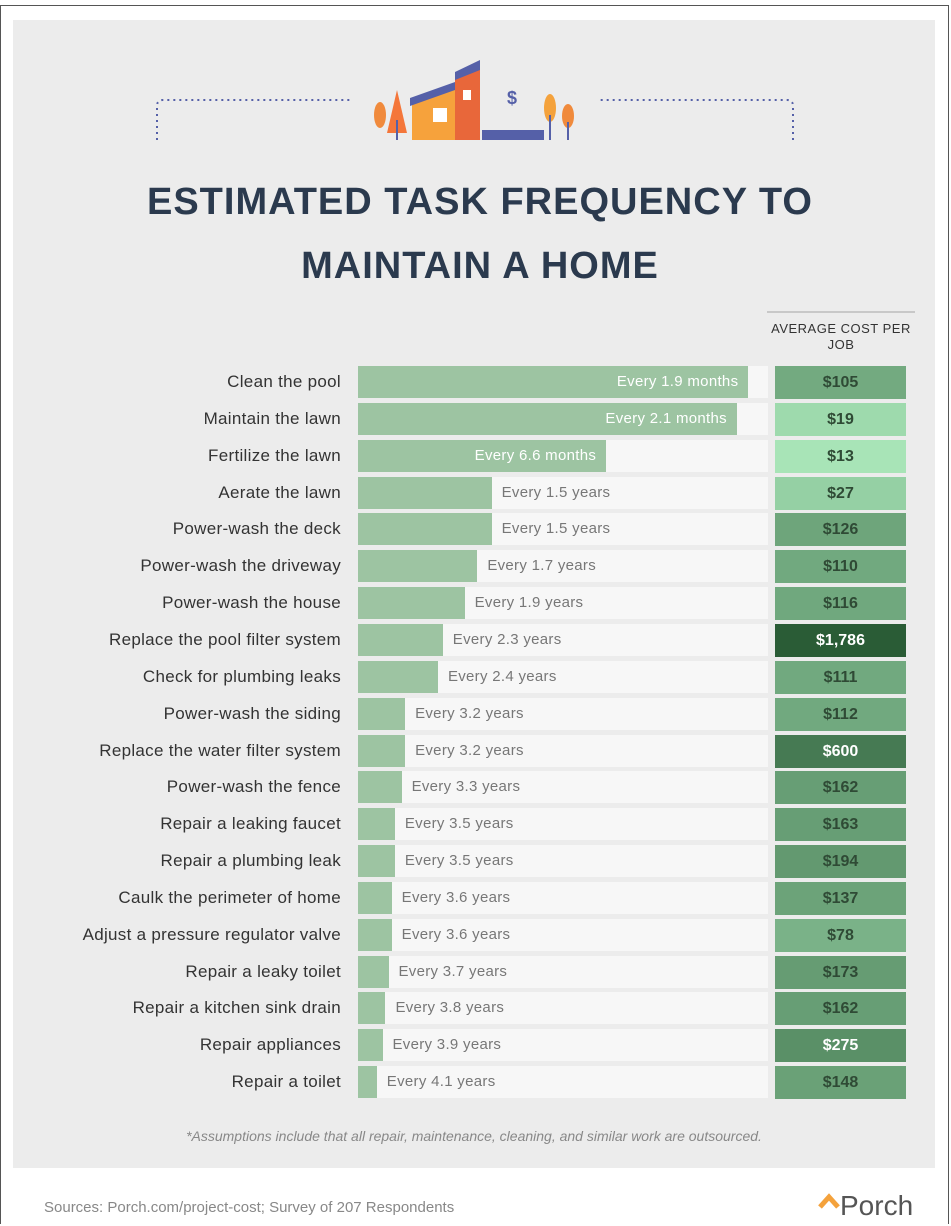 This screenshot has height=1226, width=951. Describe the element at coordinates (447, 1045) in the screenshot. I see `value-label: Every 3.9 years` at that location.